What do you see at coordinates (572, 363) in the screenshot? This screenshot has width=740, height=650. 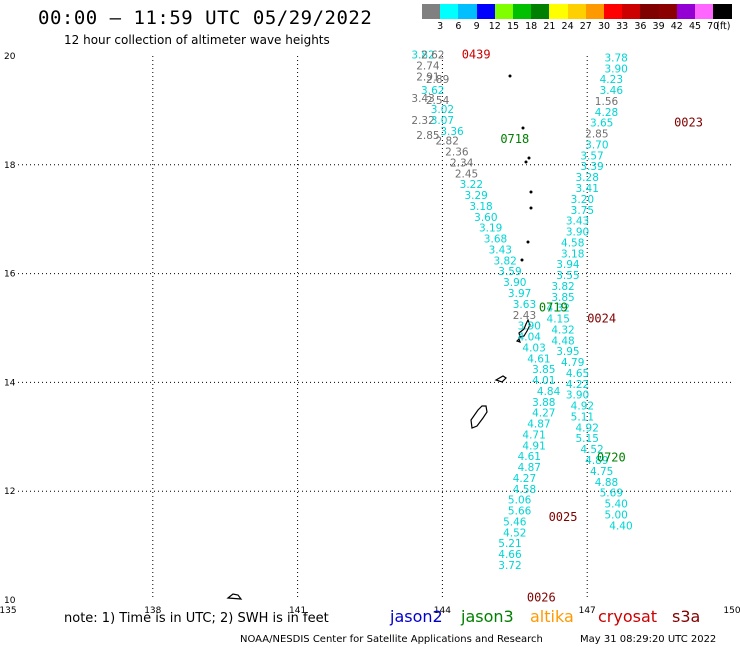 I see `swh-value: 4.79` at bounding box center [572, 363].